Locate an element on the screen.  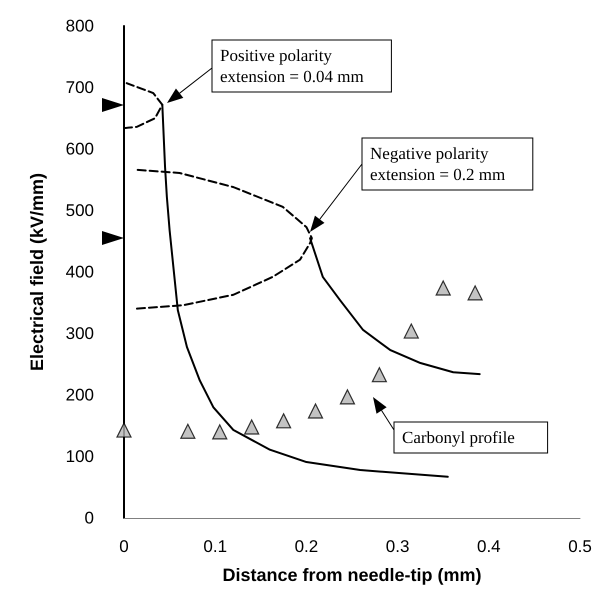
y-tick-label: 0 is located at coordinates (89, 518).